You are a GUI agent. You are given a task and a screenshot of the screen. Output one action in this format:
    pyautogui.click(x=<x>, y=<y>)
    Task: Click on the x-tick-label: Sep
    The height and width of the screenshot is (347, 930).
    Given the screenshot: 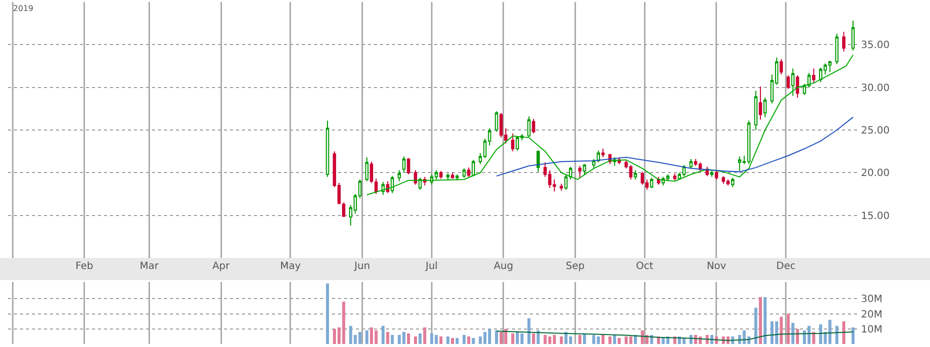 What is the action you would take?
    pyautogui.click(x=575, y=266)
    